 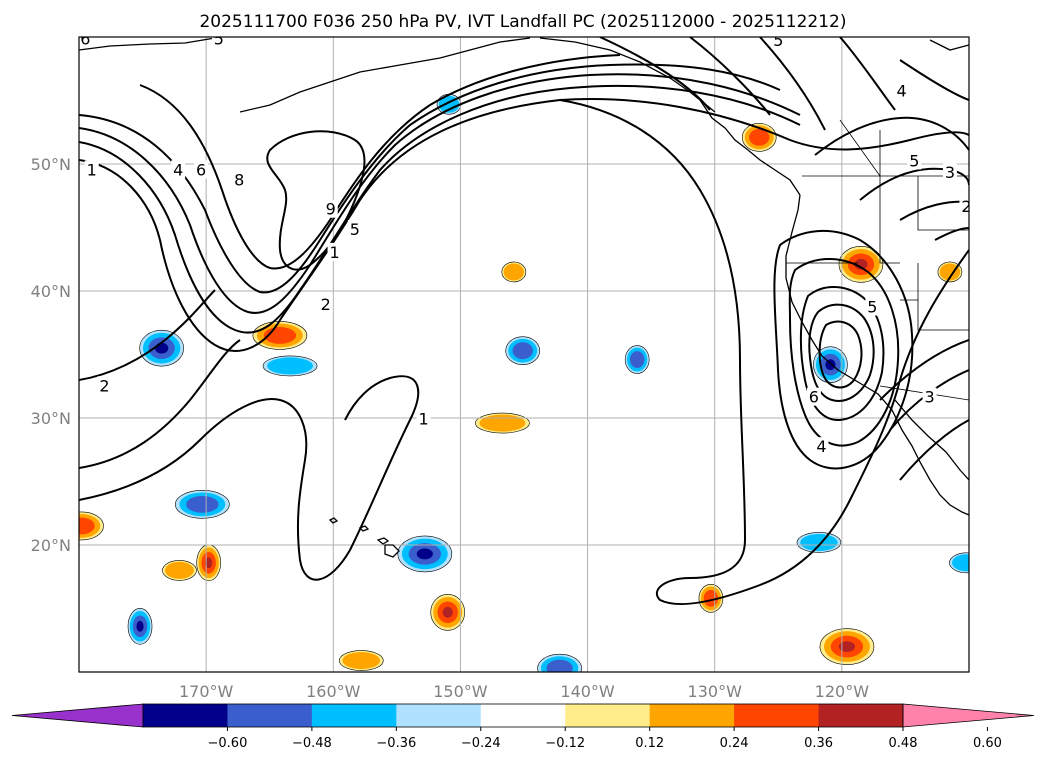 What do you see at coordinates (316, 200) in the screenshot?
I see `pv-contour-9-closed` at bounding box center [316, 200].